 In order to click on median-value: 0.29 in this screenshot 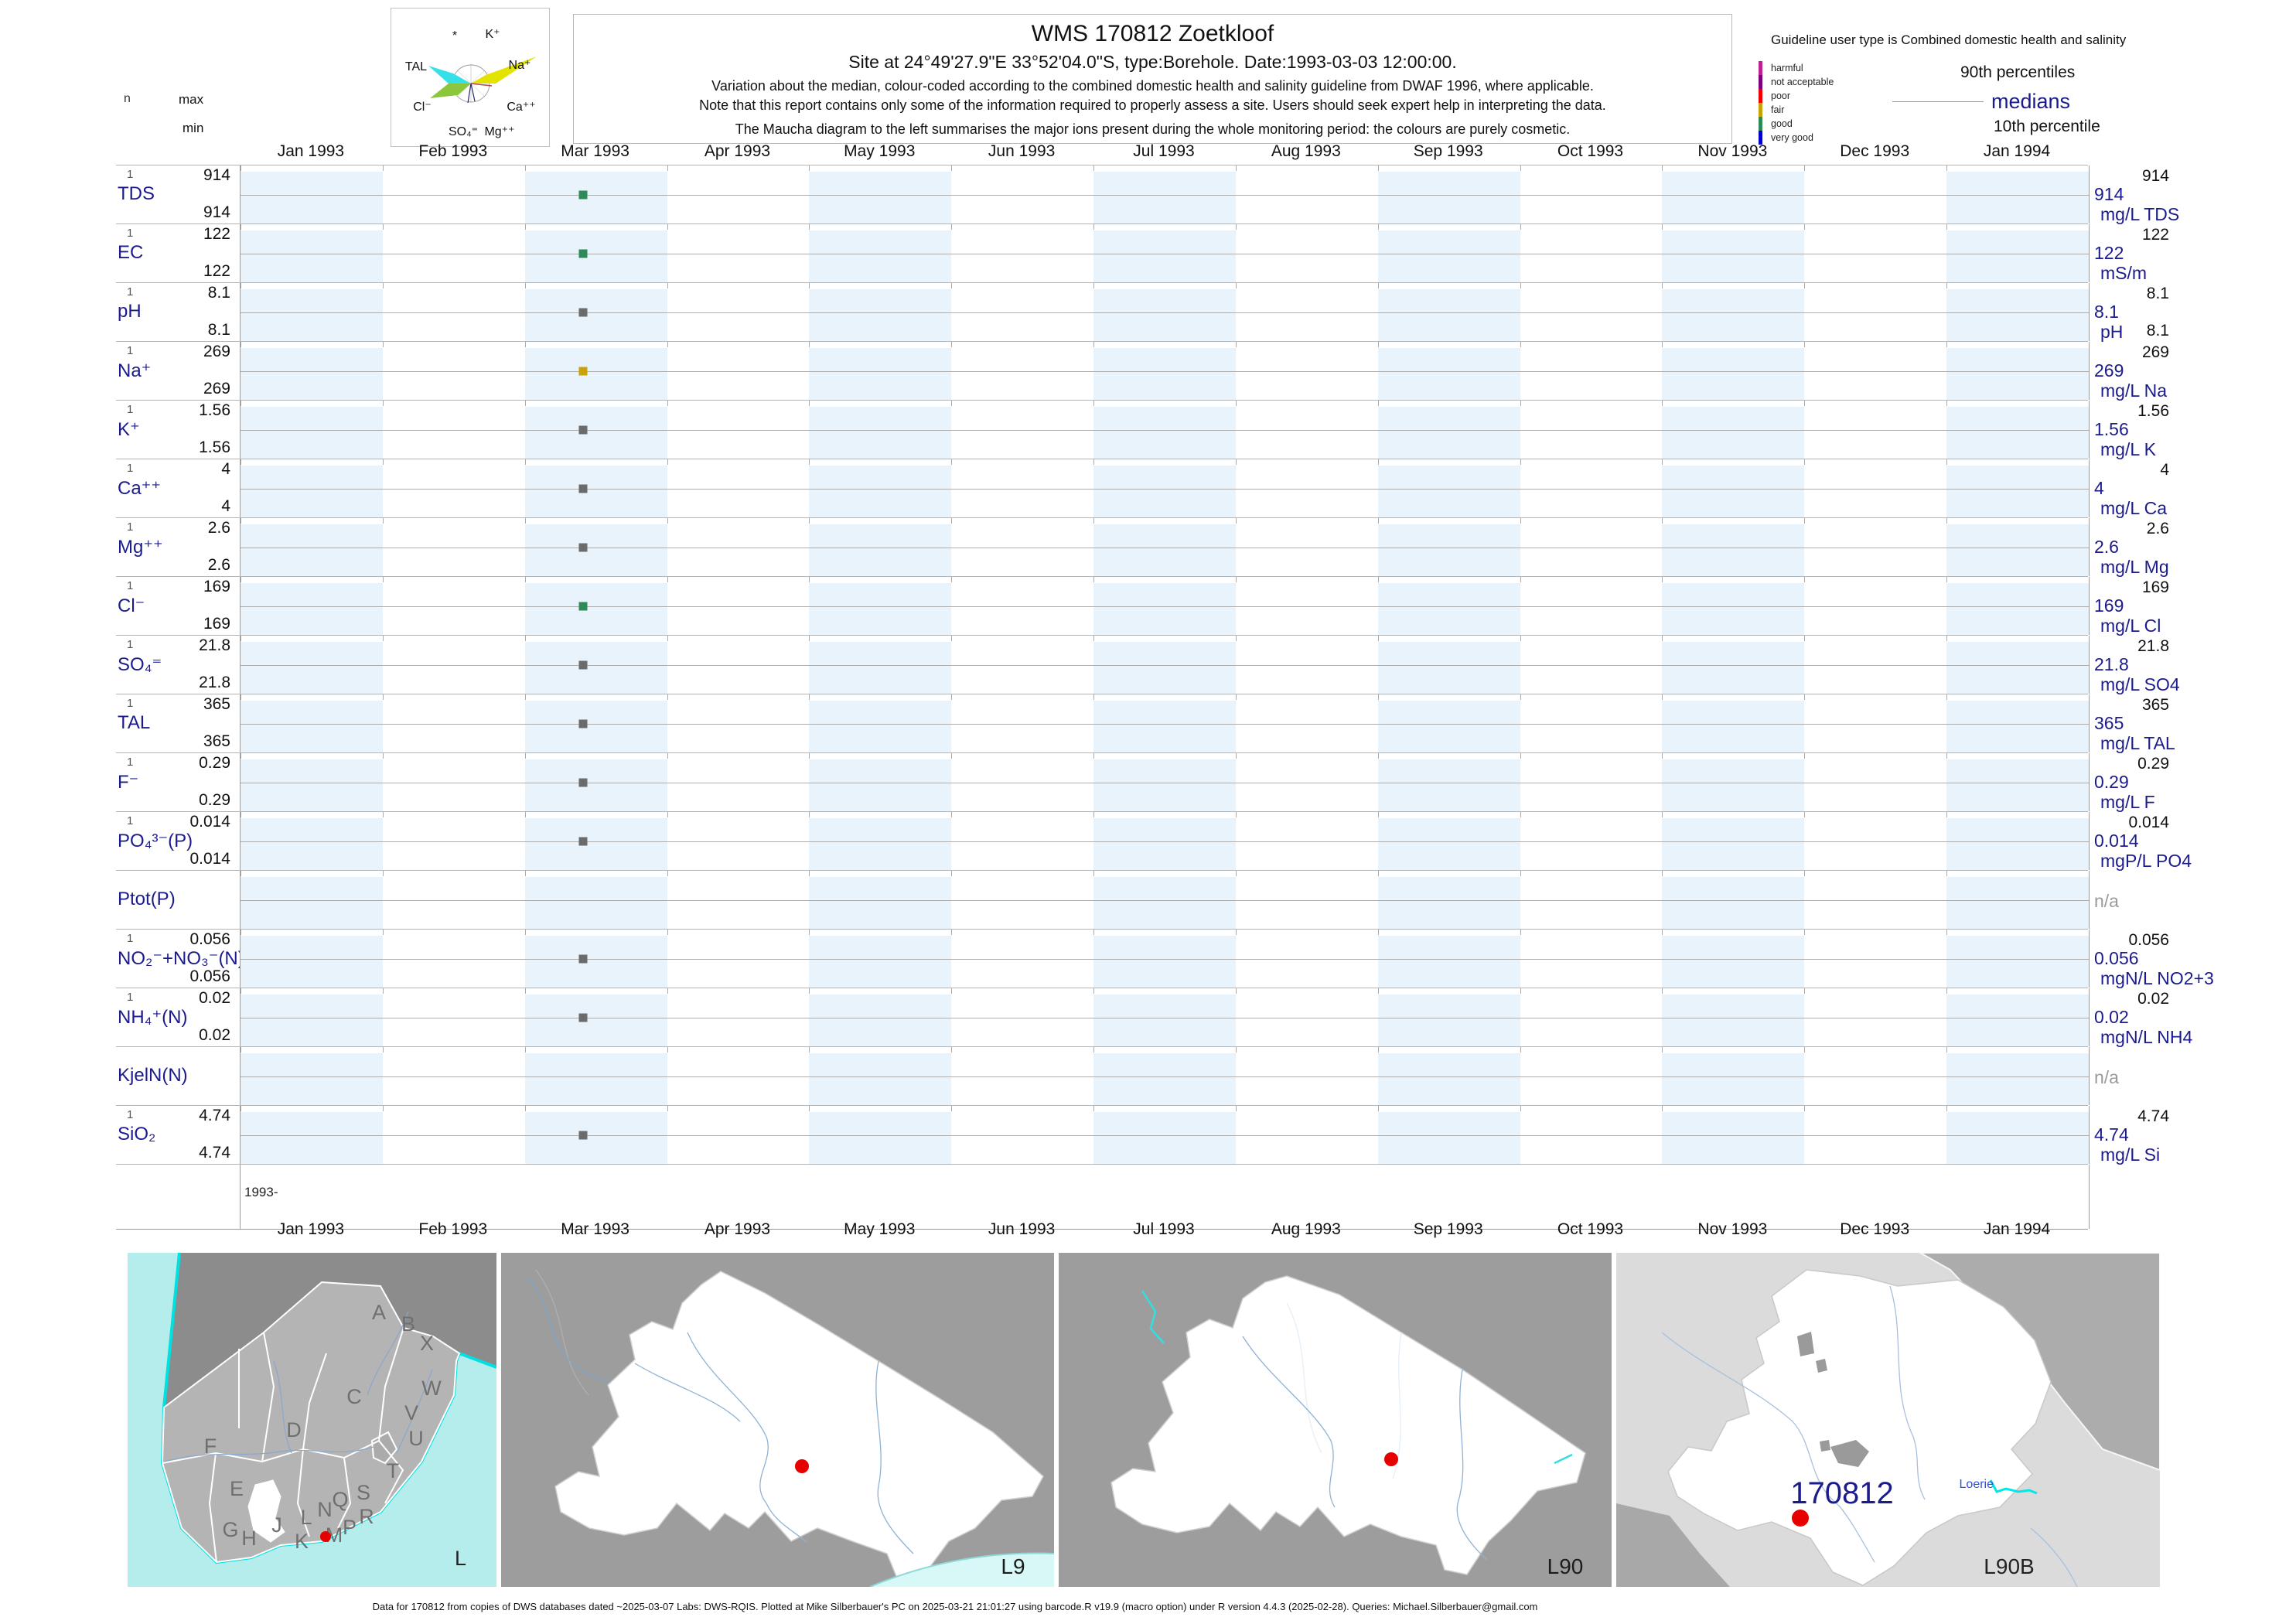, I will do `click(2111, 782)`.